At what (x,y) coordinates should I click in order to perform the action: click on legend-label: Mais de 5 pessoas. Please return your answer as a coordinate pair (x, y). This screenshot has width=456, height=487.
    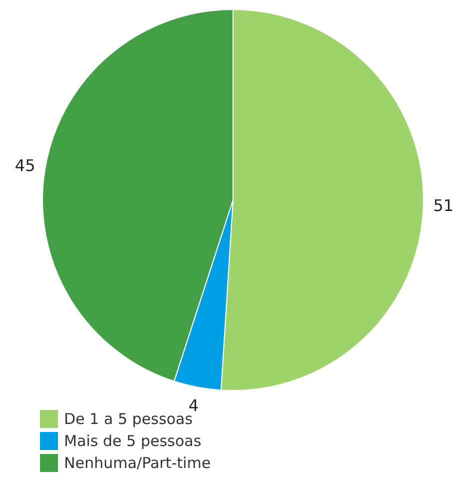
    Looking at the image, I should click on (133, 441).